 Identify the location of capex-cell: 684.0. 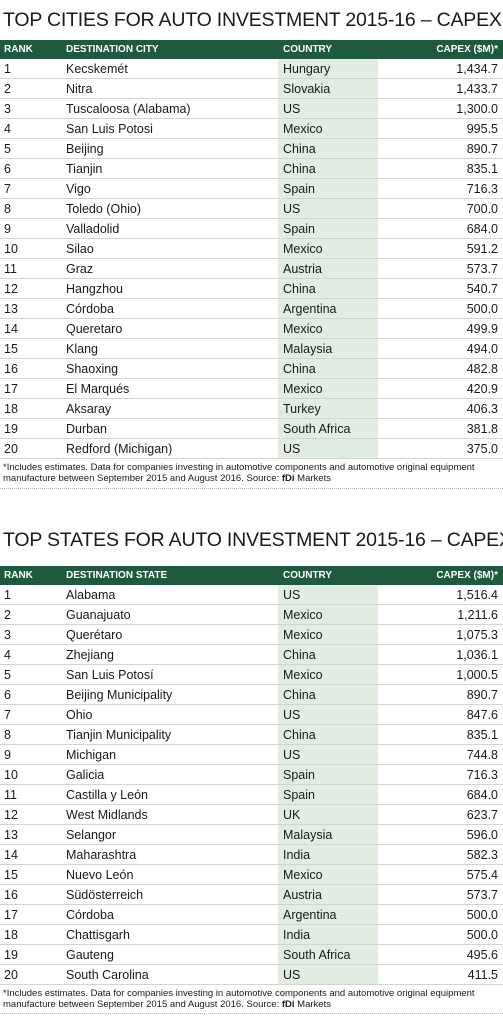
(440, 794).